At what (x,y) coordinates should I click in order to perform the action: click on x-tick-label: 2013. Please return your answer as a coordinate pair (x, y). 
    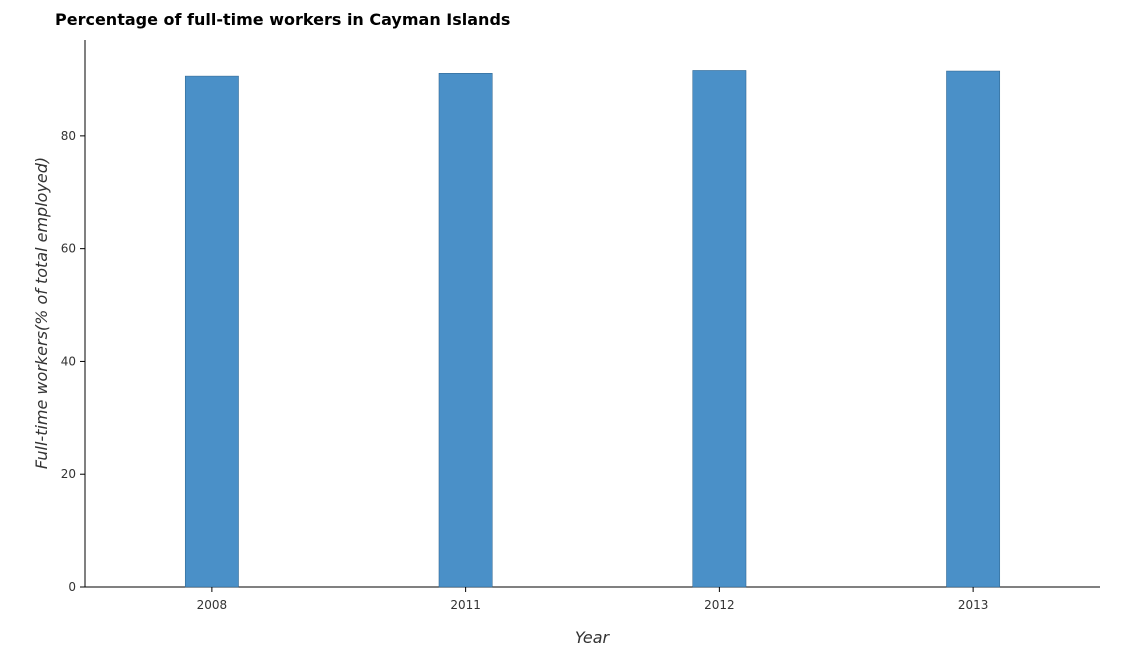
    Looking at the image, I should click on (973, 605).